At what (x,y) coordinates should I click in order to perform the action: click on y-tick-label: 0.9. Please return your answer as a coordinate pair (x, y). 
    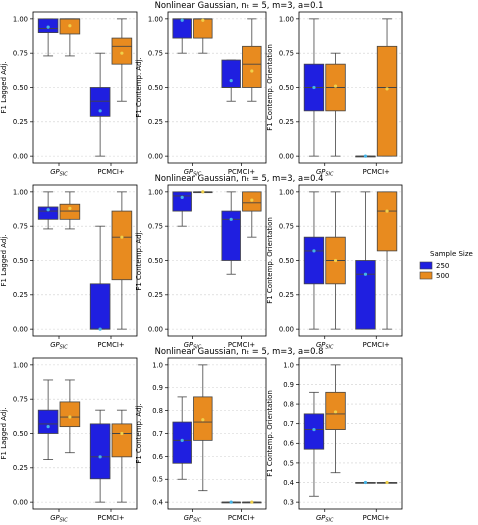
    Looking at the image, I should click on (157, 388).